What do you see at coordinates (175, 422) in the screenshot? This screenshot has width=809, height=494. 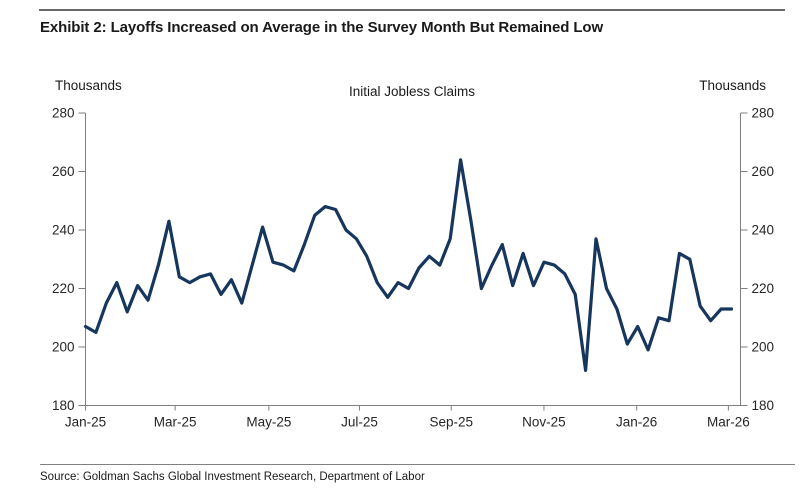 I see `x-tick-label: Mar-25` at bounding box center [175, 422].